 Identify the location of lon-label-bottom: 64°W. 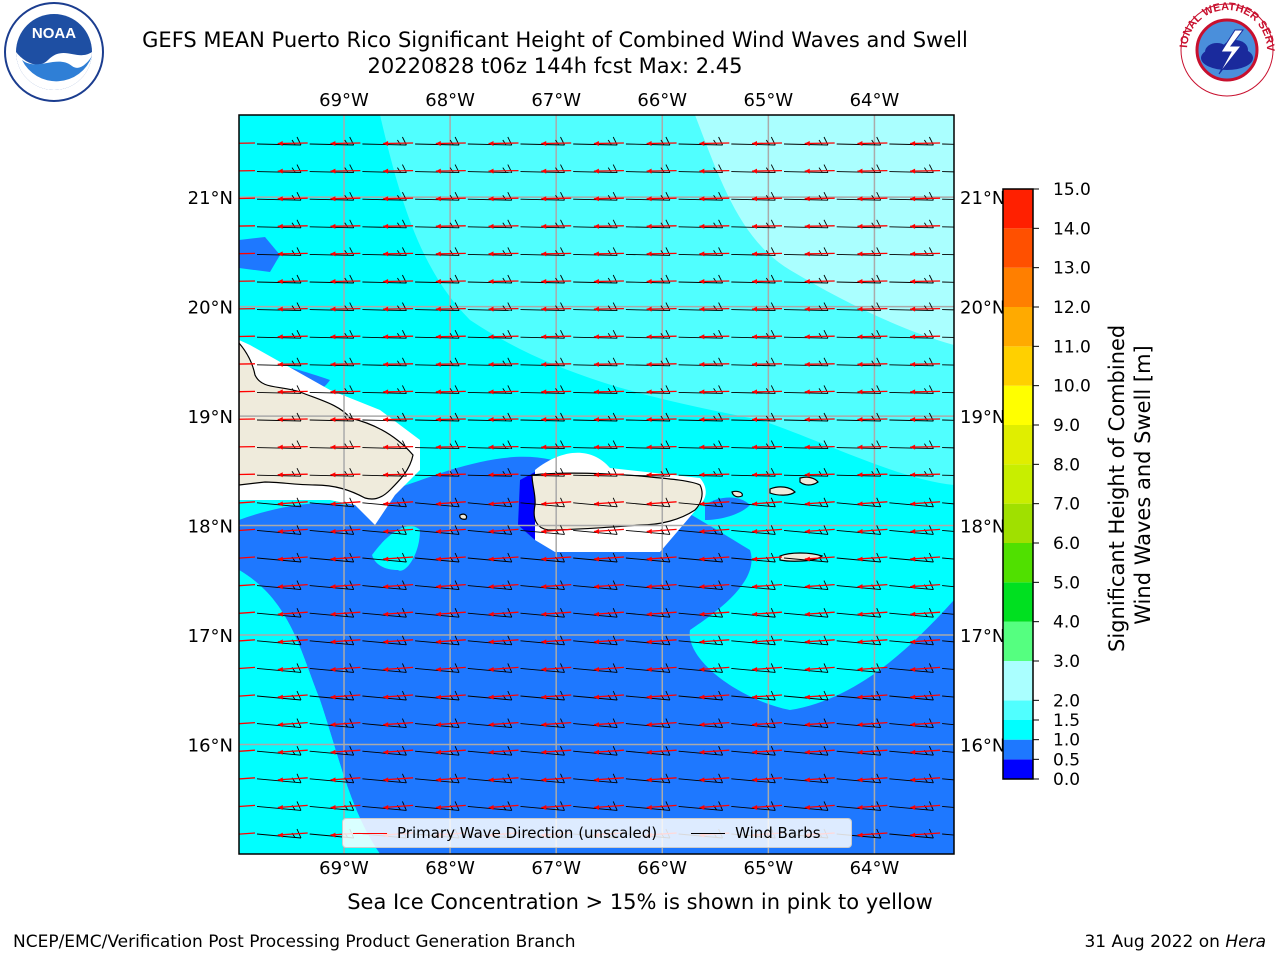
(875, 868).